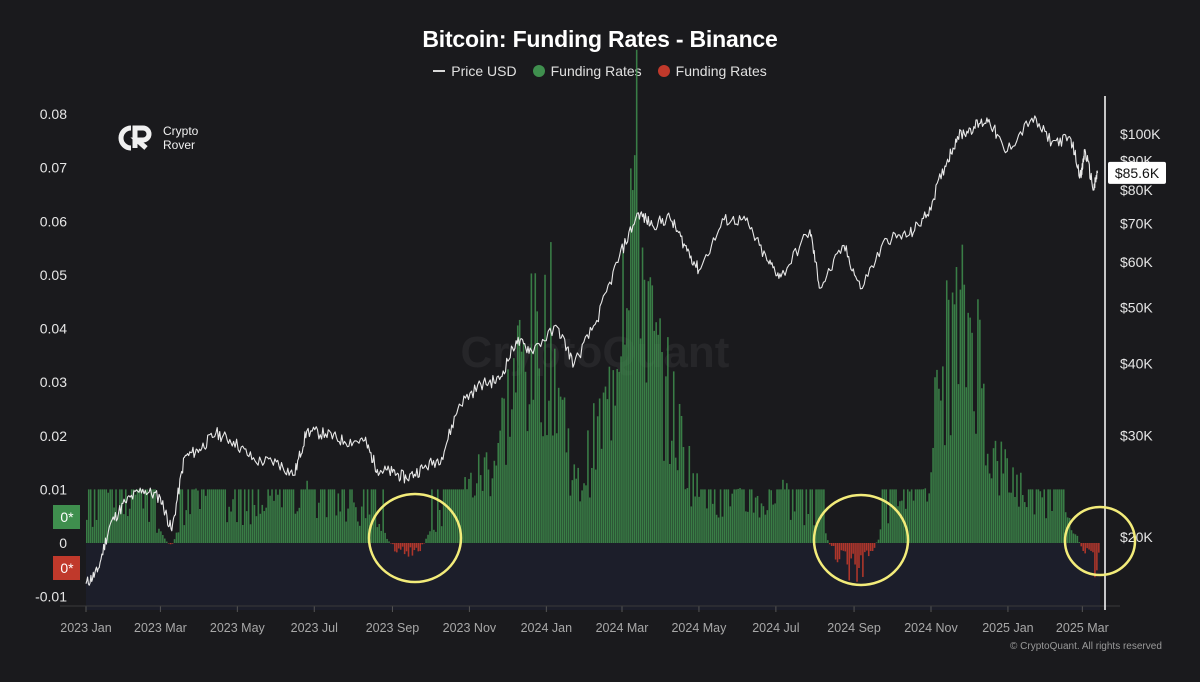 The image size is (1200, 682). What do you see at coordinates (600, 39) in the screenshot?
I see `chart-title: Bitcoin: Funding Rates - Binance` at bounding box center [600, 39].